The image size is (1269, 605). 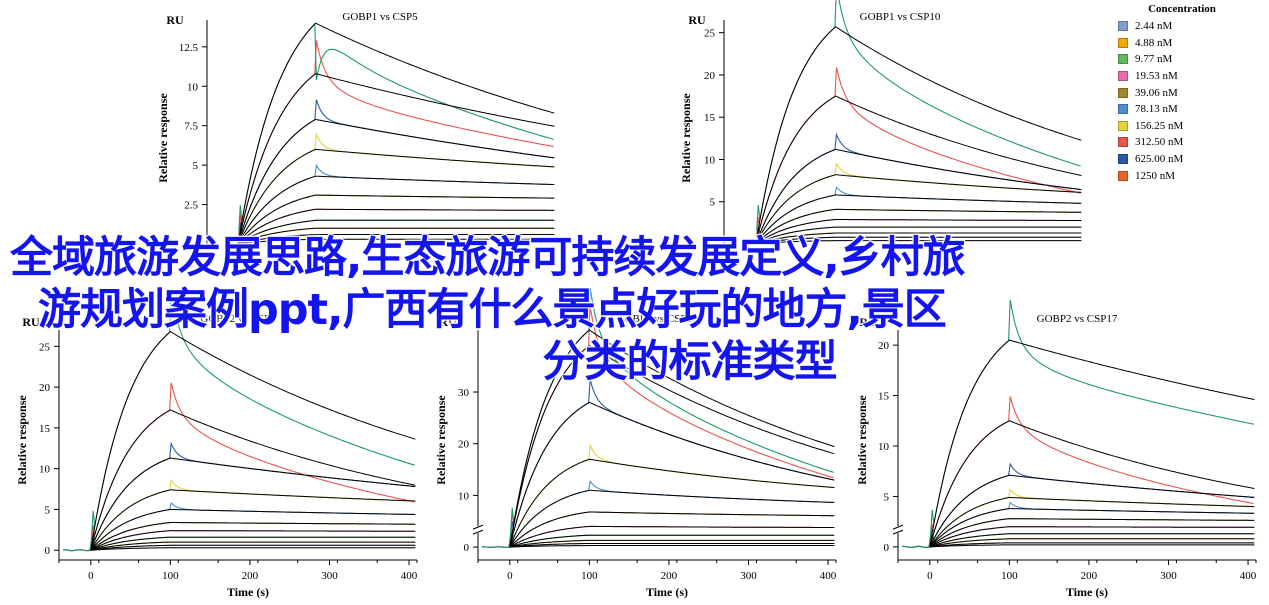 What do you see at coordinates (1156, 76) in the screenshot?
I see `legend-label: 19.53 nM` at bounding box center [1156, 76].